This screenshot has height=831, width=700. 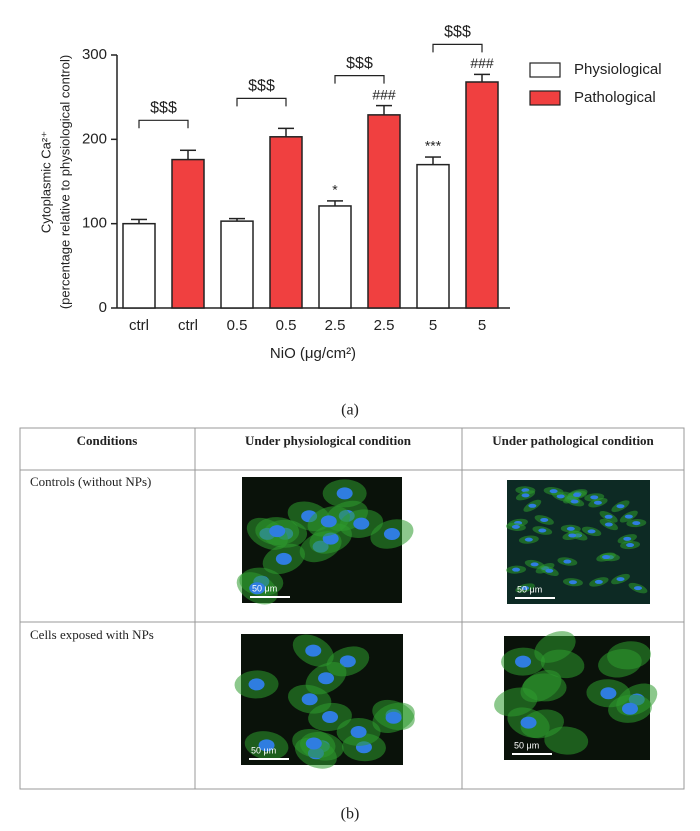 I want to click on row-label: Controls (without NPs), so click(x=90, y=481).